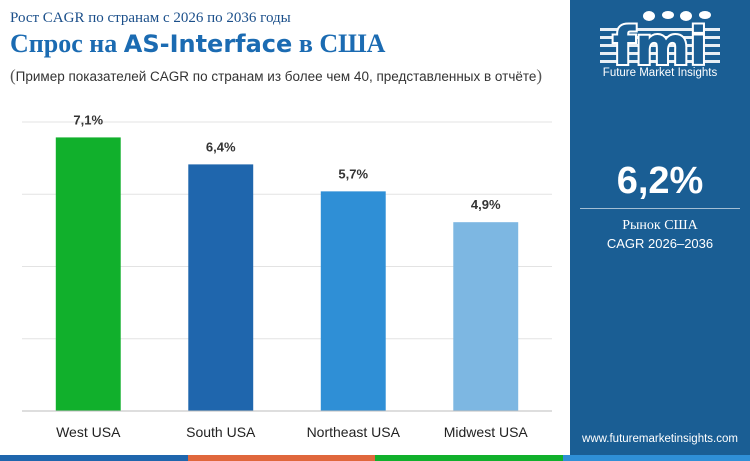 The width and height of the screenshot is (750, 461). I want to click on fmi-logo: fmi, so click(660, 47).